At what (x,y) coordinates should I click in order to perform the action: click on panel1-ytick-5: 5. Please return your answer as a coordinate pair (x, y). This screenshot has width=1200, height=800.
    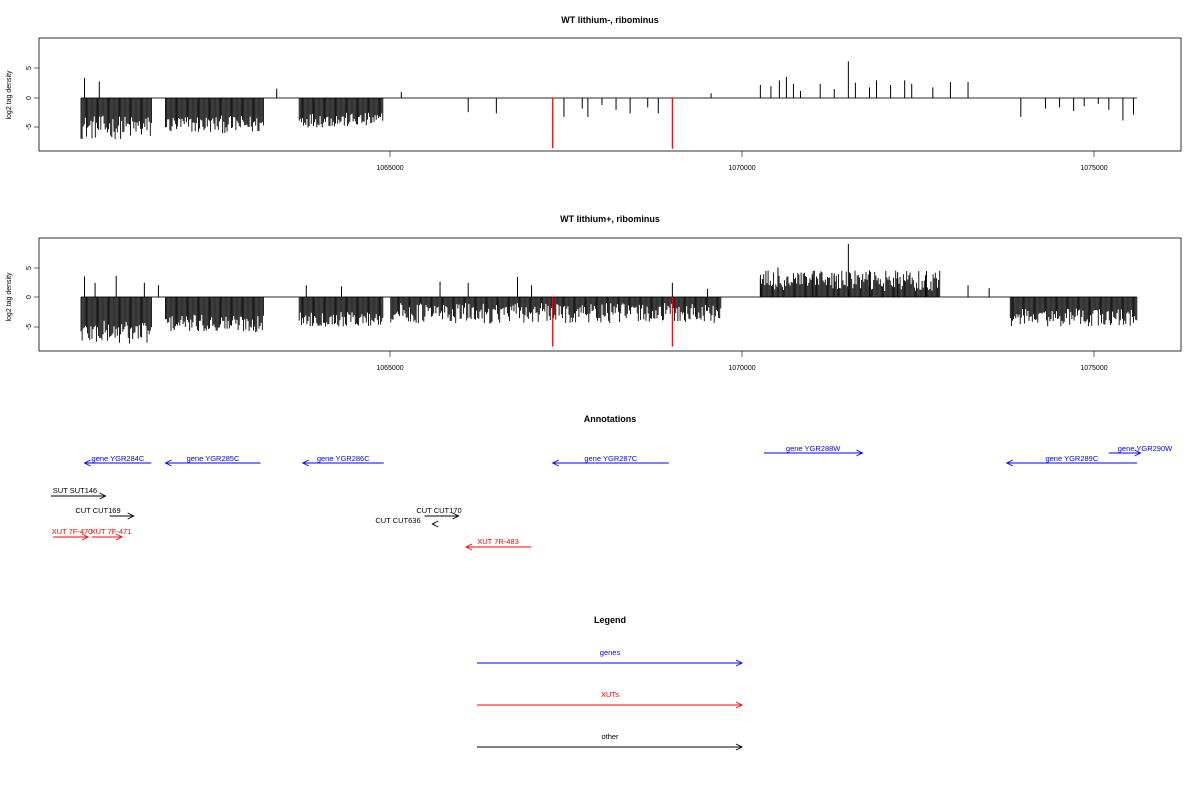
    Looking at the image, I should click on (29, 68).